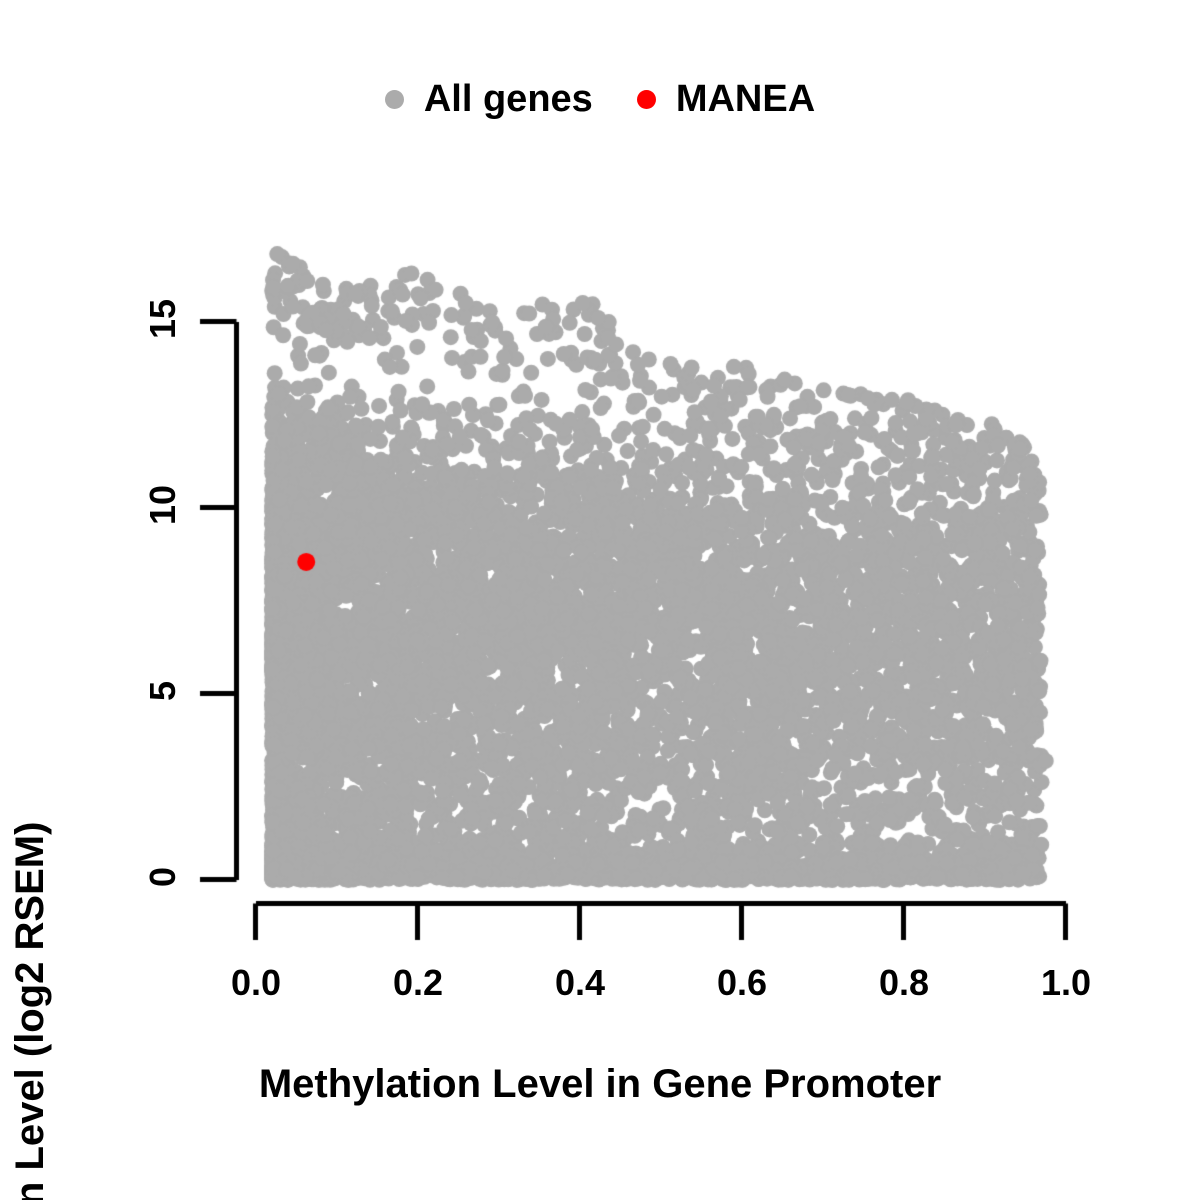 The width and height of the screenshot is (1200, 1200). What do you see at coordinates (394, 99) in the screenshot?
I see `grey-dot-icon` at bounding box center [394, 99].